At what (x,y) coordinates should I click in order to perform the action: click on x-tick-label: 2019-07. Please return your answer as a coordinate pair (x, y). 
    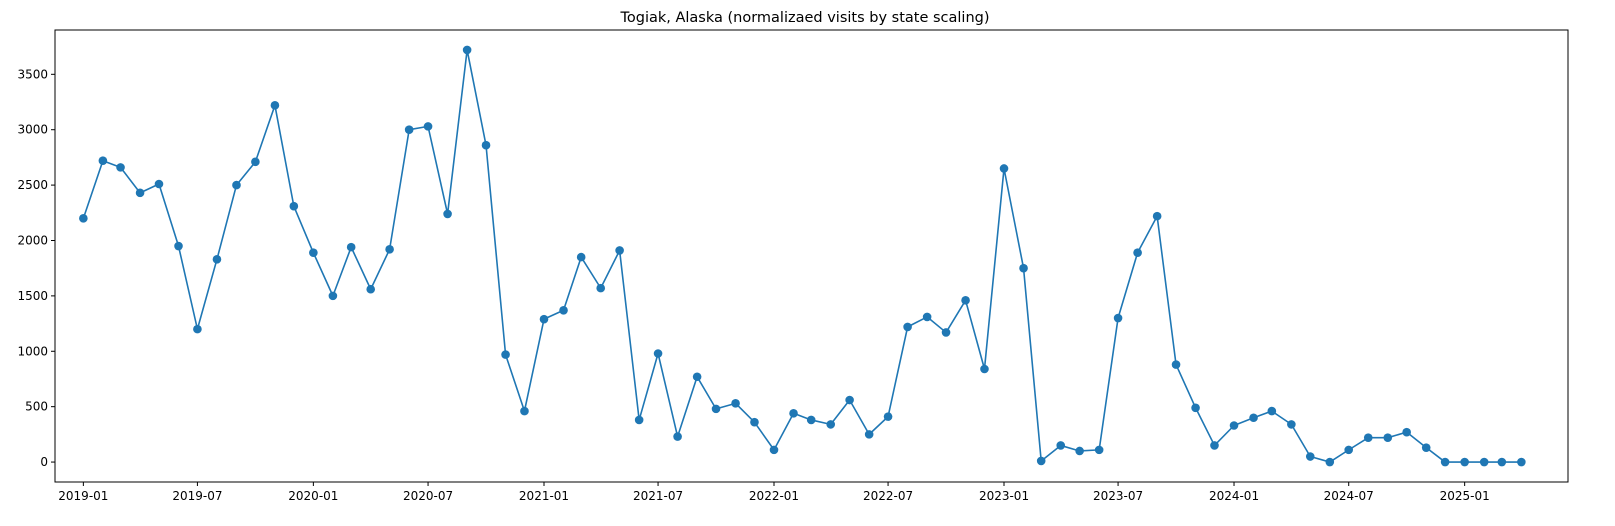
    Looking at the image, I should click on (197, 496).